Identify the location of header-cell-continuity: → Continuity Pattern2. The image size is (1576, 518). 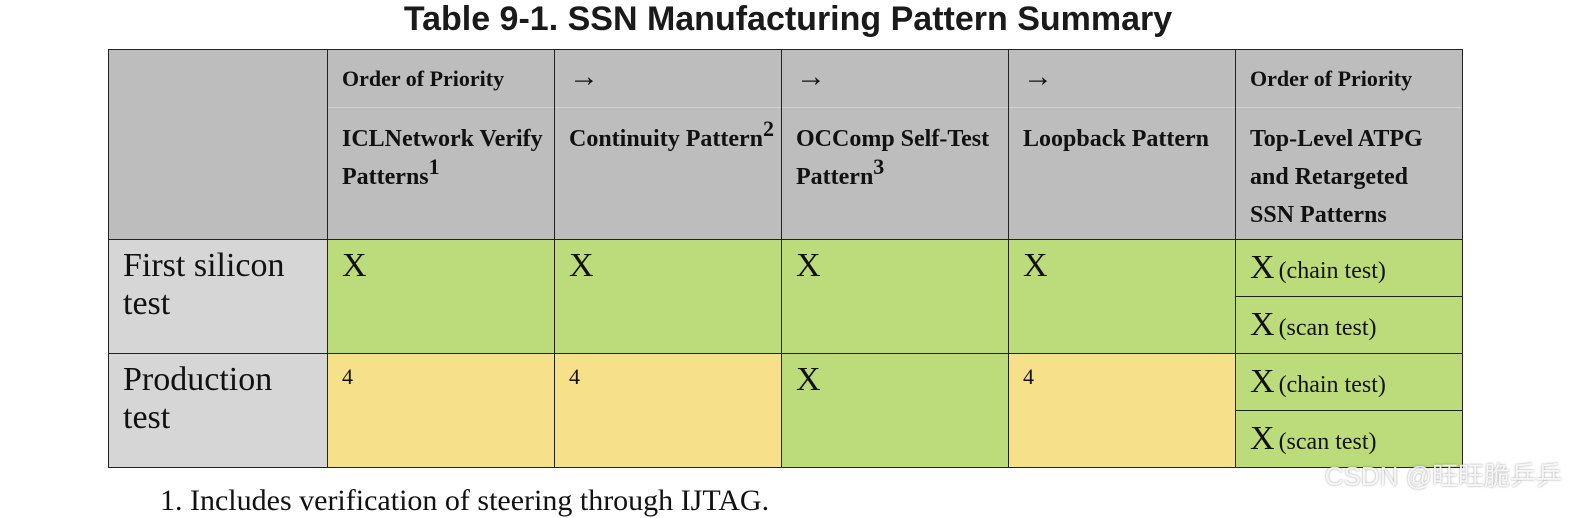
(668, 144).